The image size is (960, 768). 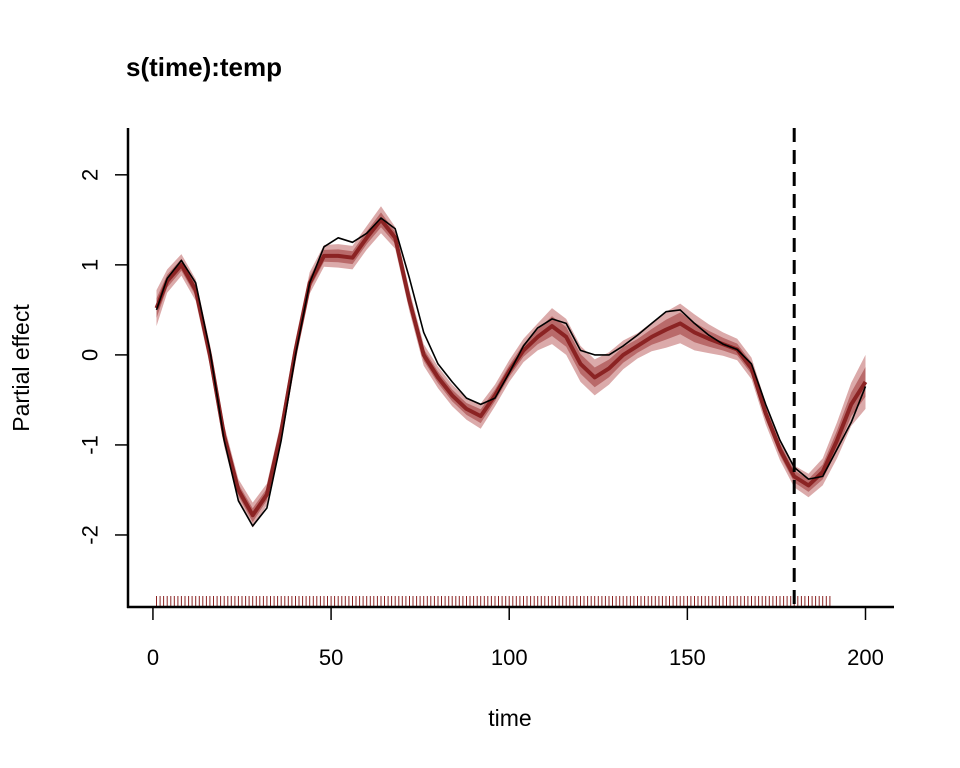 What do you see at coordinates (865, 657) in the screenshot?
I see `x-tick-label: 200` at bounding box center [865, 657].